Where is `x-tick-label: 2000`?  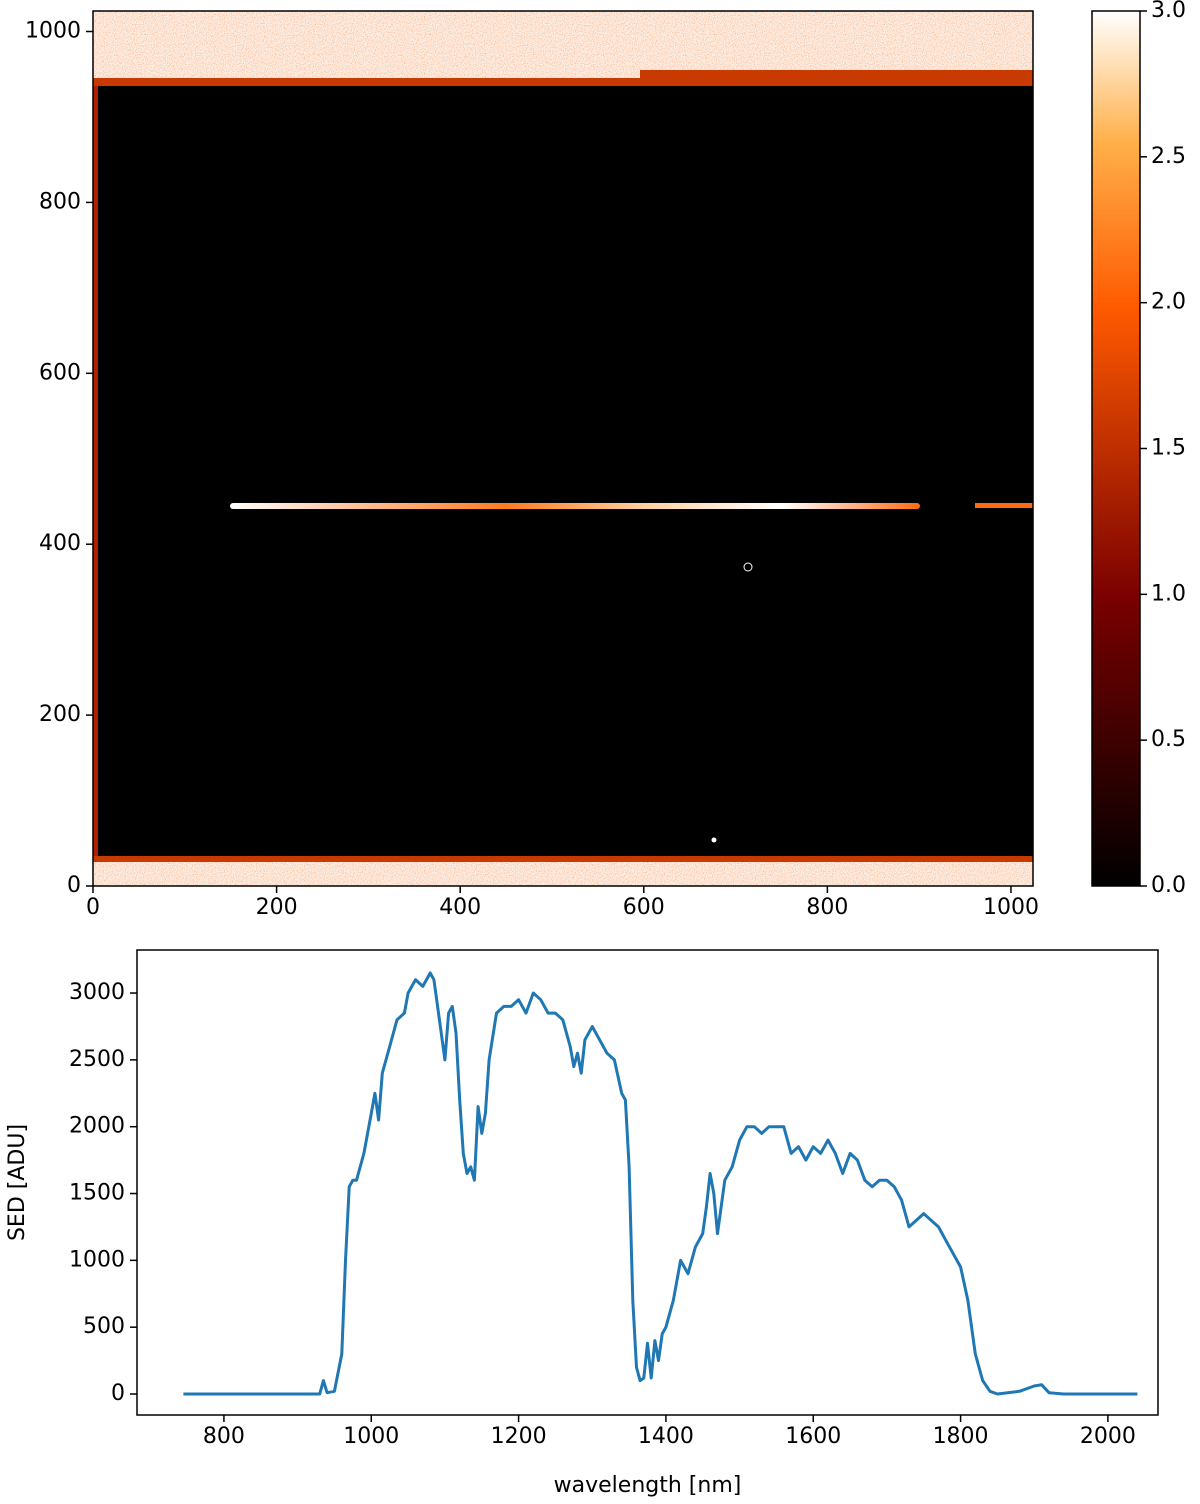 x-tick-label: 2000 is located at coordinates (1108, 1436).